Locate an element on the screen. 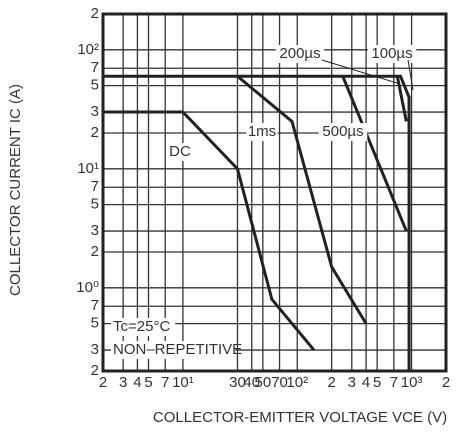 This screenshot has width=468, height=438. x-tick-label: 50 is located at coordinates (262, 382).